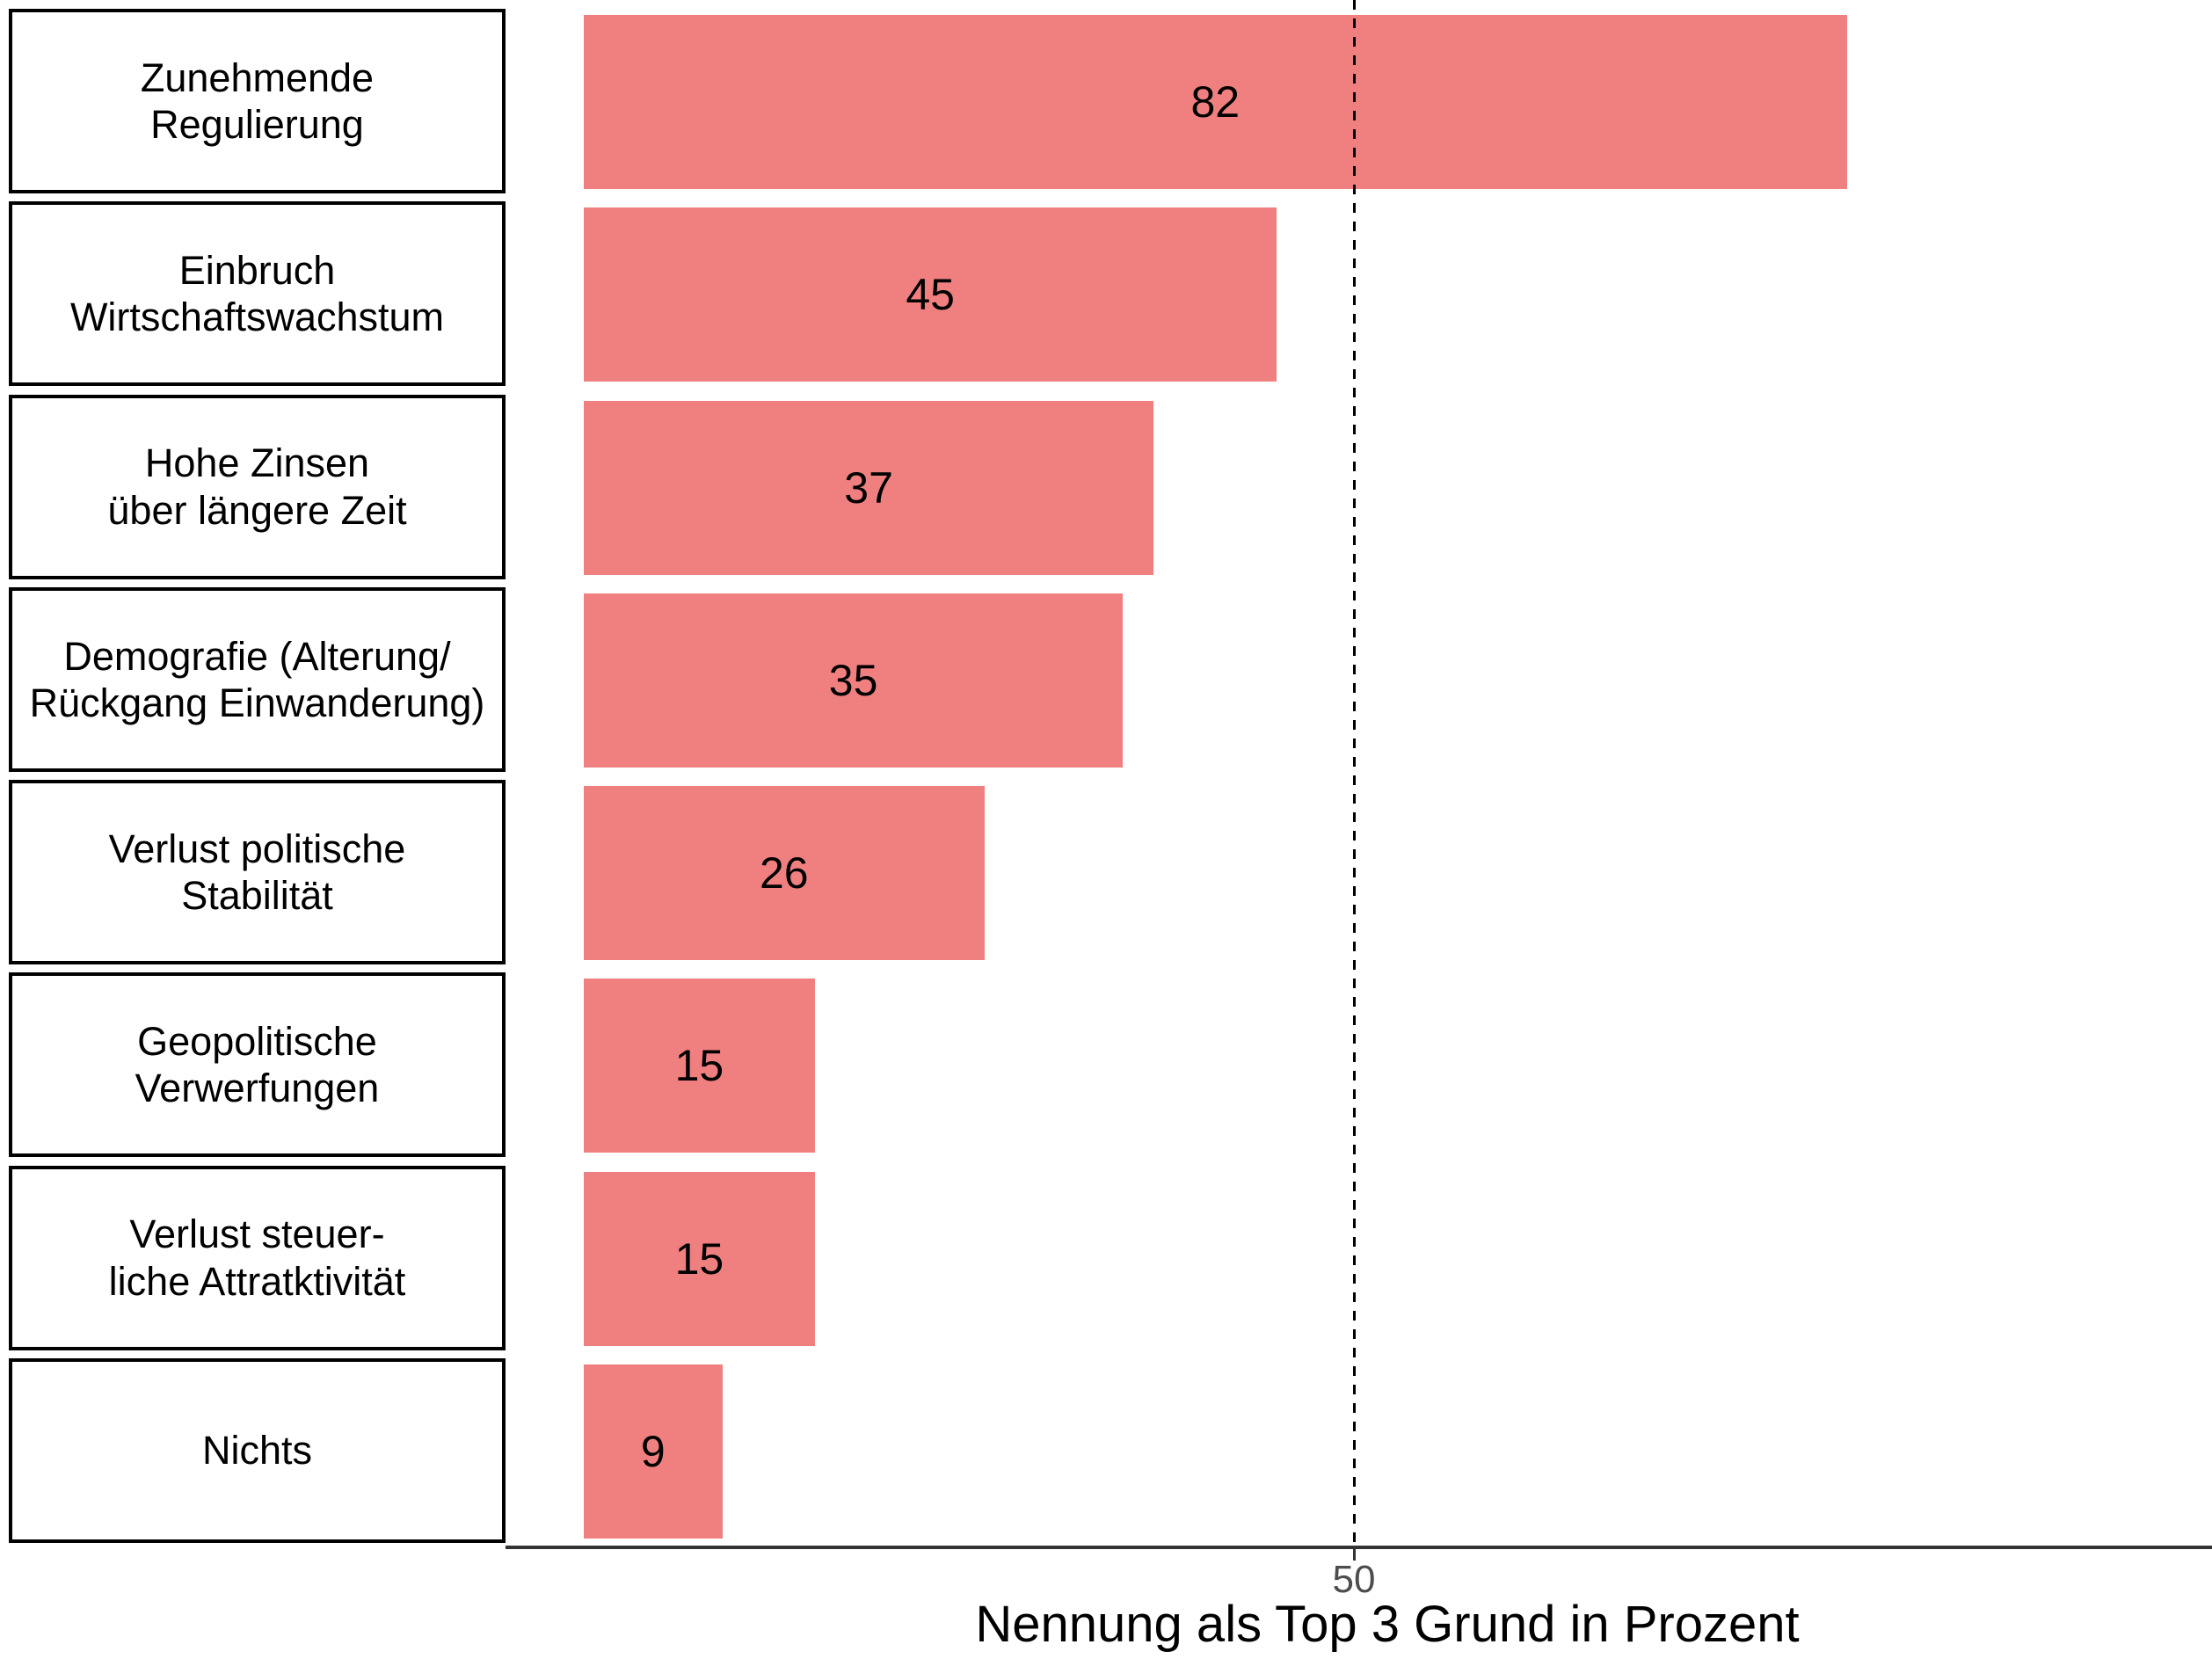 The width and height of the screenshot is (2212, 1659). I want to click on category-label: Verlust steuer- liche Attratktivität, so click(257, 1258).